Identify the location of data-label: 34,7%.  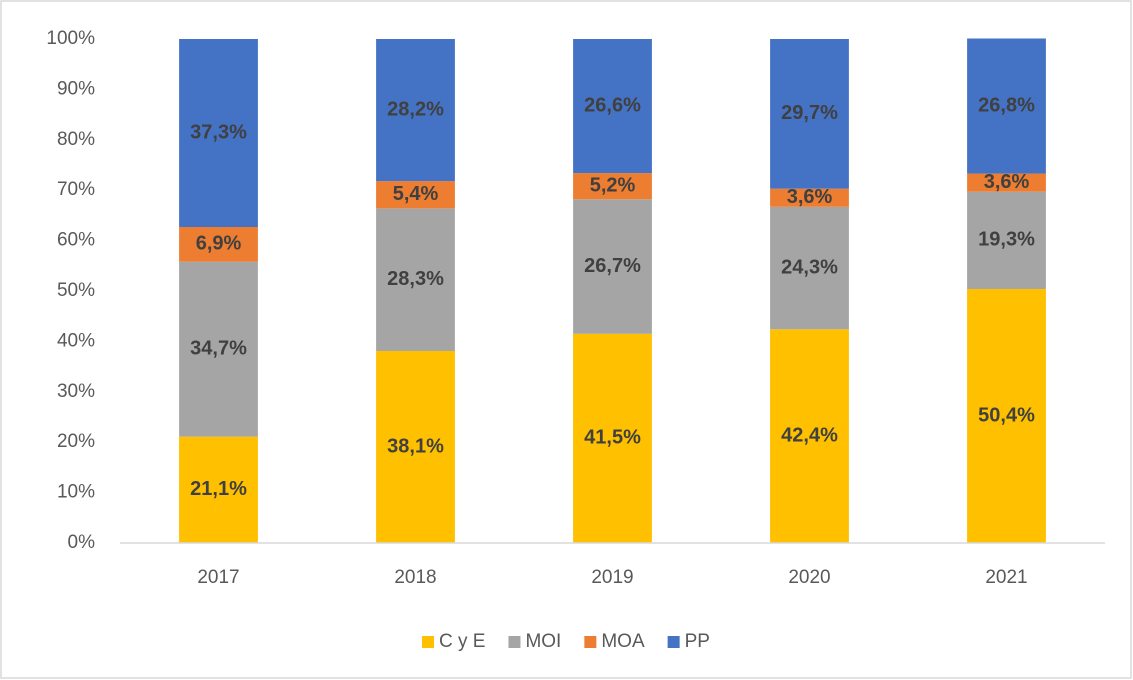
(218, 348).